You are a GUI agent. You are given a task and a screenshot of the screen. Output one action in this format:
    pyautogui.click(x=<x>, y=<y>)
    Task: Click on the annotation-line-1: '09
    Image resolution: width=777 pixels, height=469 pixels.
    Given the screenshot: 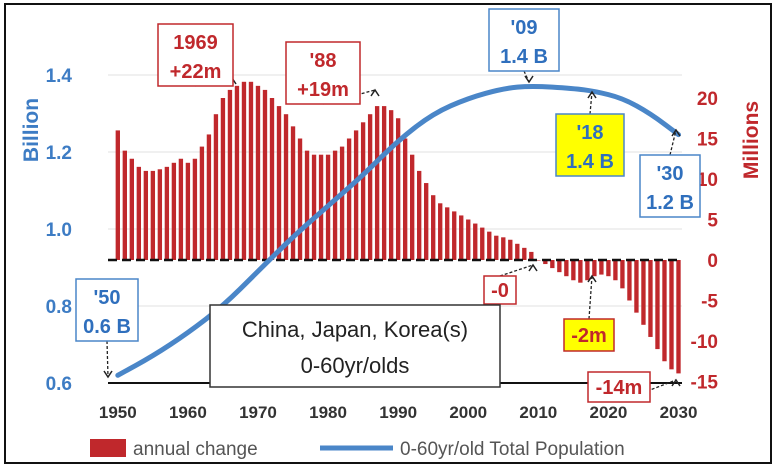 What is the action you would take?
    pyautogui.click(x=523, y=28)
    